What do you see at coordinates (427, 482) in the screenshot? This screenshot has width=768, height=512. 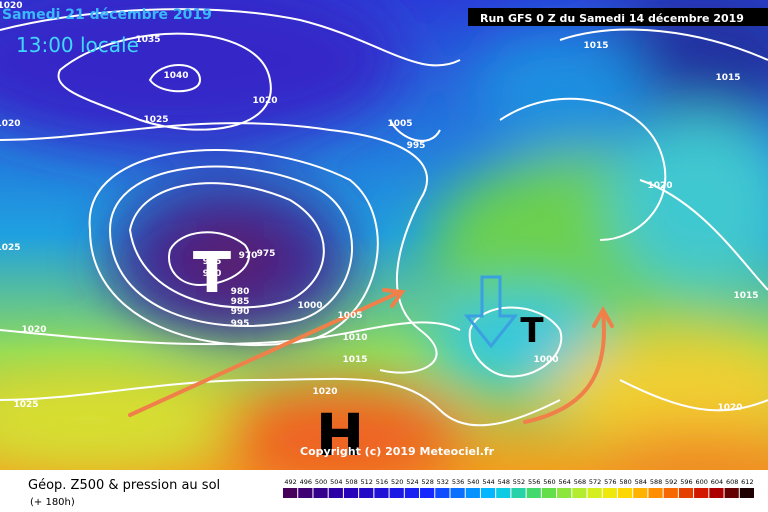 I see `scale-label: 528` at bounding box center [427, 482].